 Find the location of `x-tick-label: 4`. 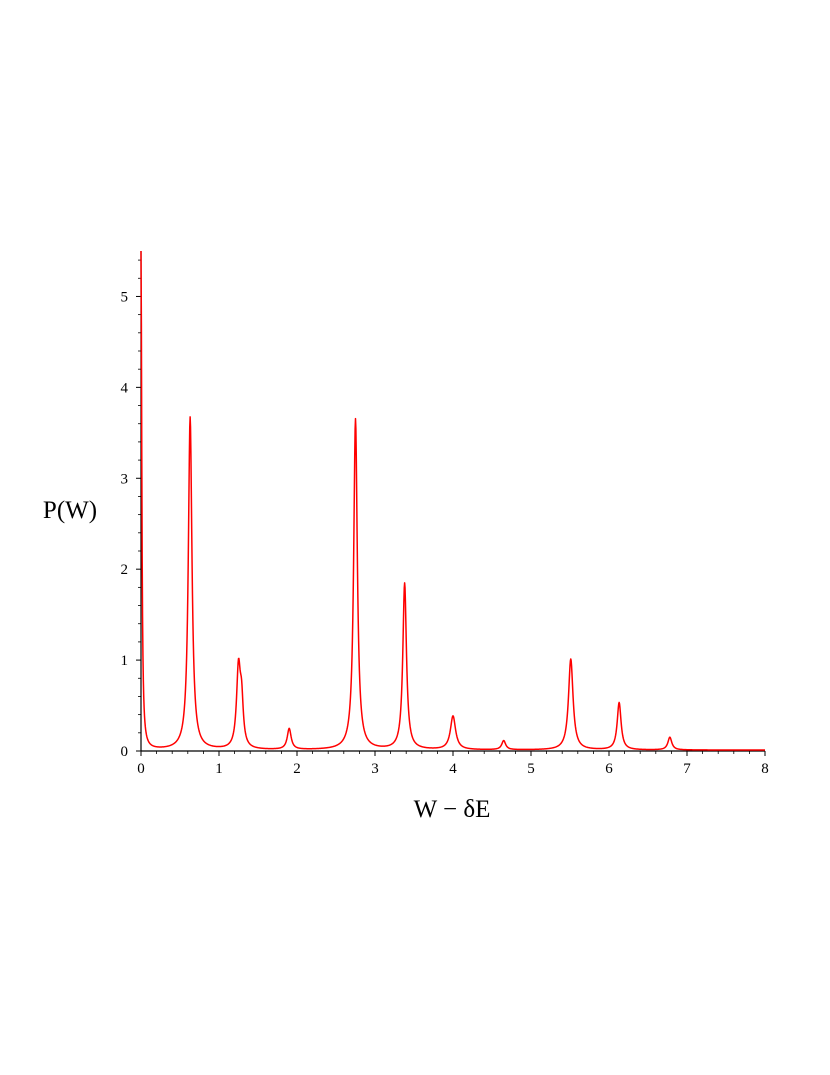

x-tick-label: 4 is located at coordinates (453, 769).